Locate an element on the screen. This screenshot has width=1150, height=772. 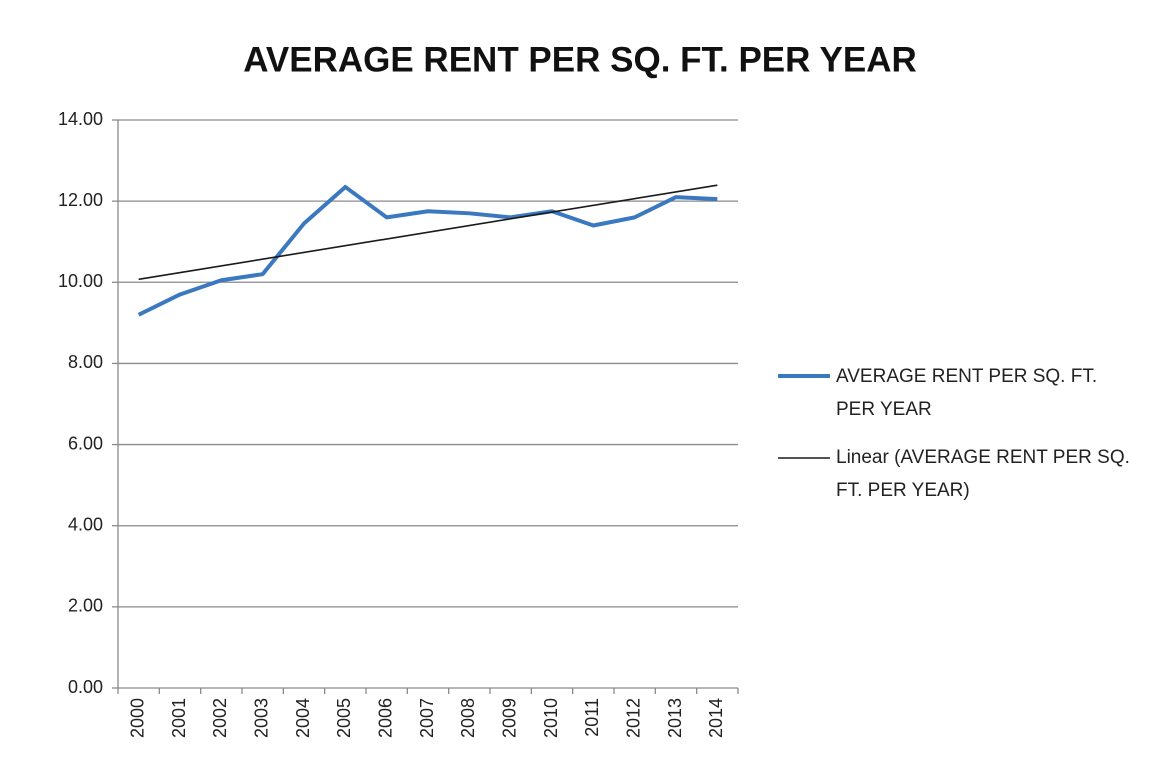
chart-title: AVERAGE RENT PER SQ. FT. PER YEAR is located at coordinates (580, 59).